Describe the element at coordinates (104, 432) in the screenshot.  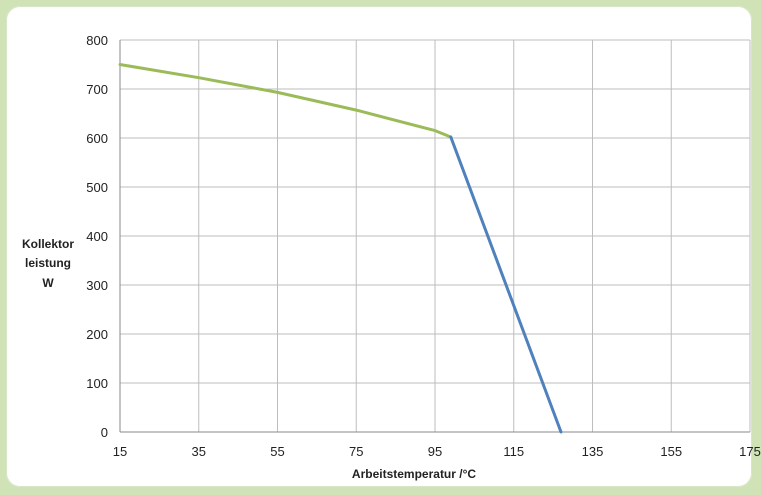
I see `y-tick-label: 0` at that location.